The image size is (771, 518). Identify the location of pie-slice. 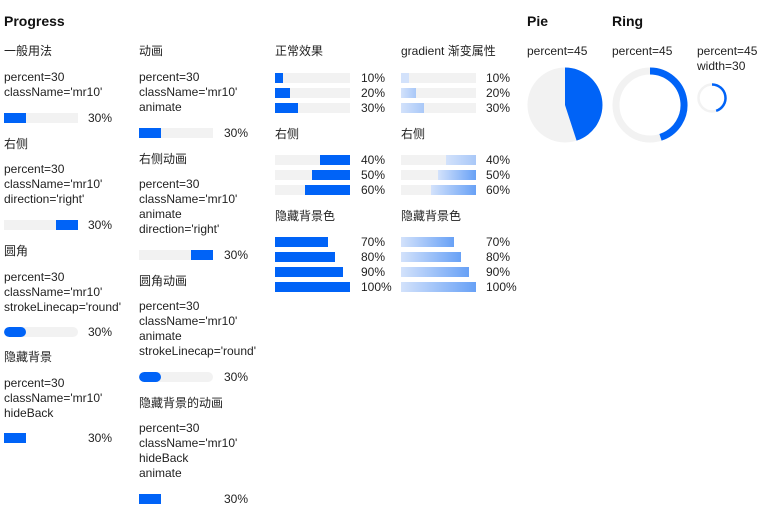
(584, 104).